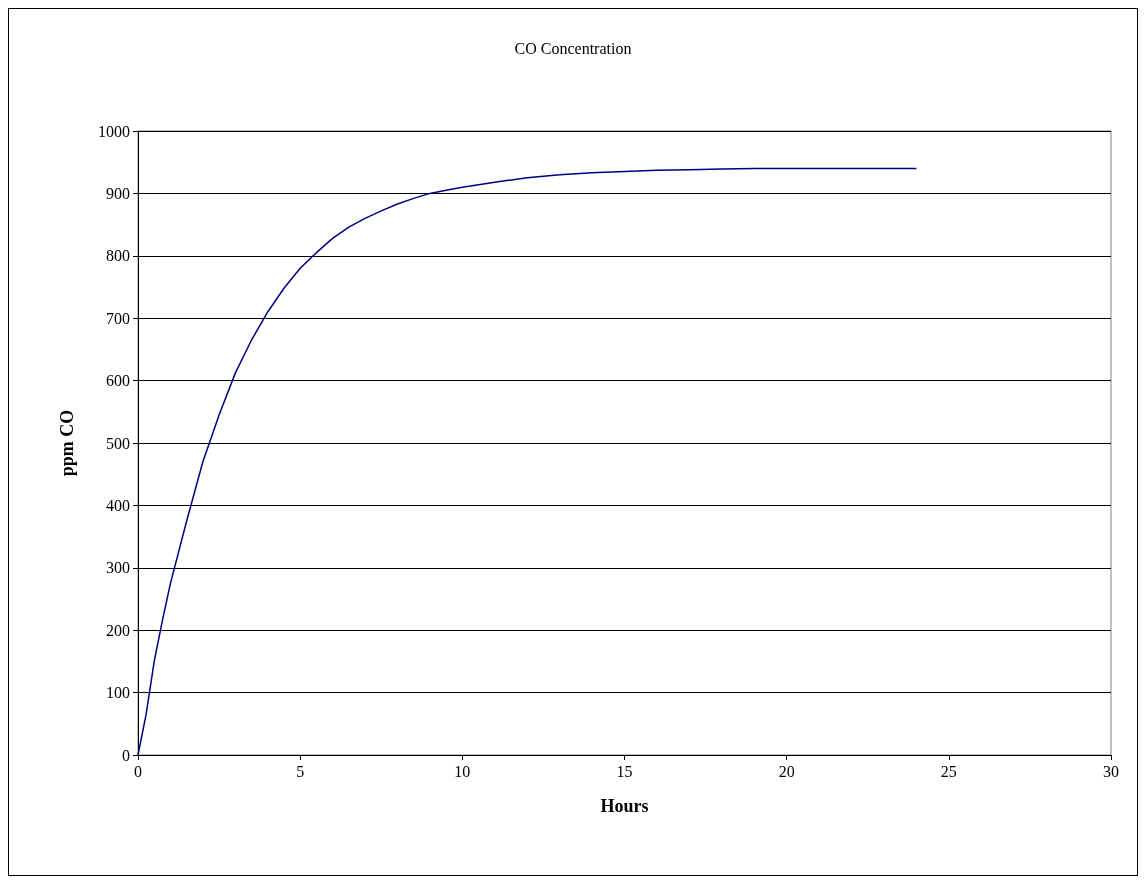 The image size is (1146, 884). Describe the element at coordinates (573, 48) in the screenshot. I see `chart-title: CO Concentration` at that location.